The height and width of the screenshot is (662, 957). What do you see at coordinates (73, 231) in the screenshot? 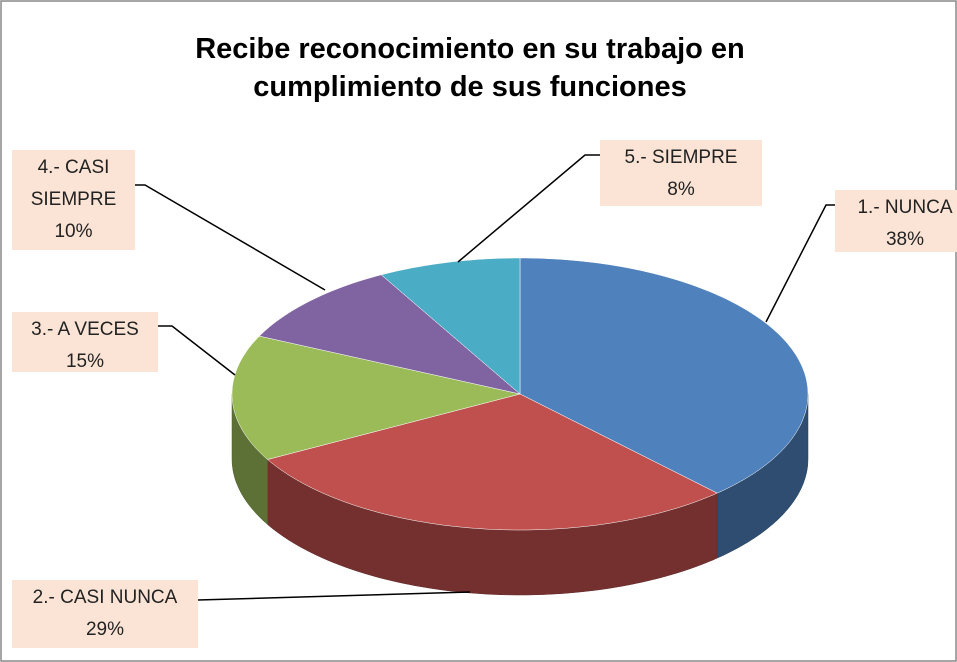
I see `value-label: 10%` at bounding box center [73, 231].